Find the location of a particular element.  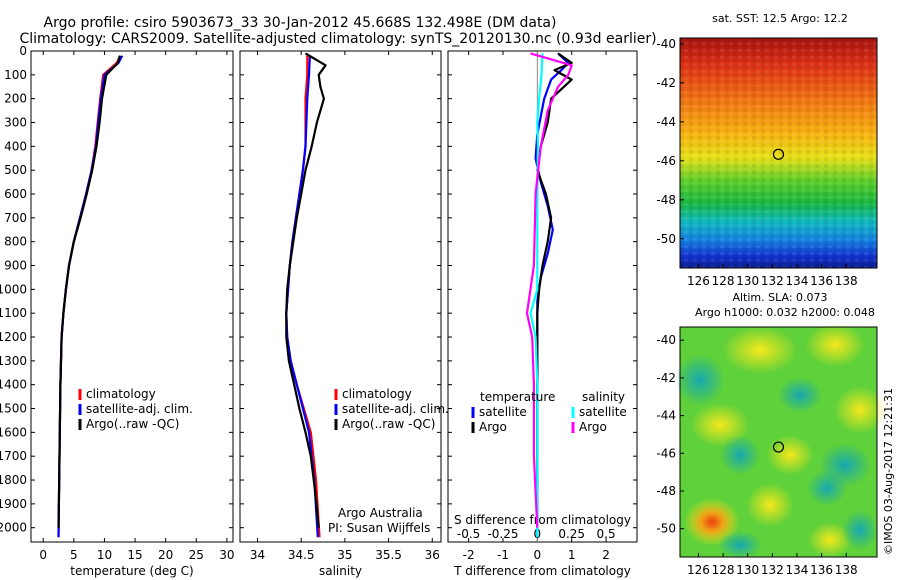

sst_map-x-tick-label: 138 is located at coordinates (846, 281).